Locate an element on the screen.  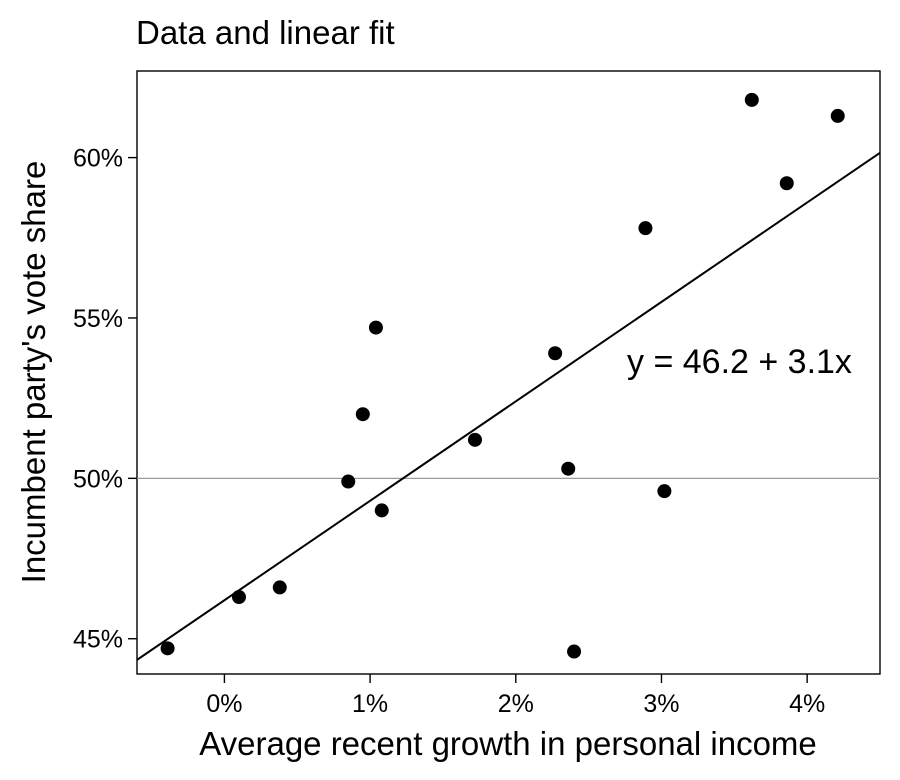
y-tick-label: 55% is located at coordinates (98, 319).